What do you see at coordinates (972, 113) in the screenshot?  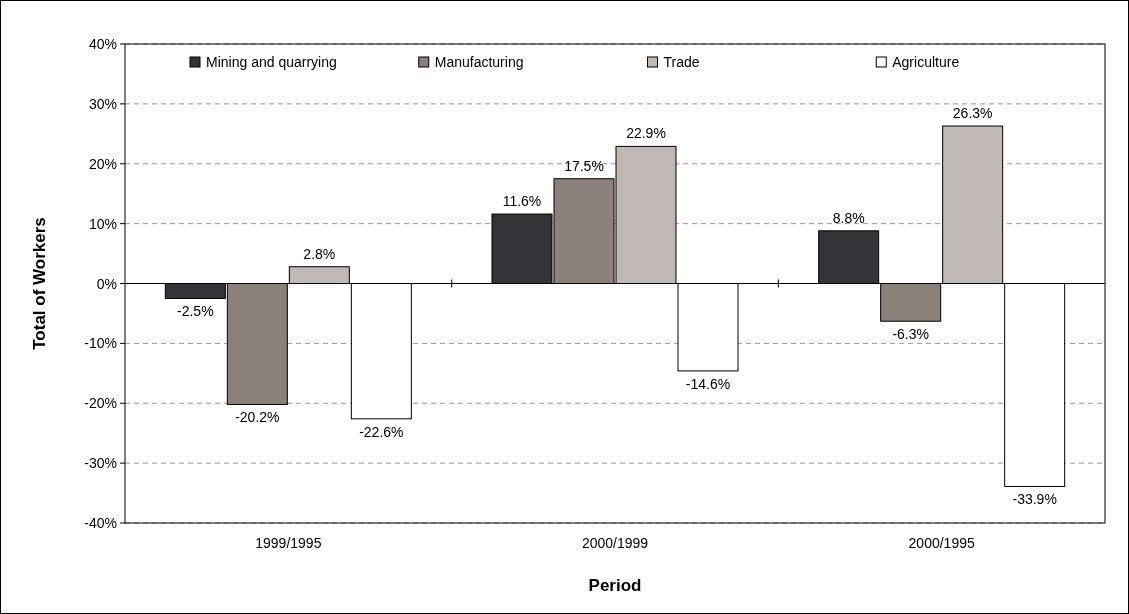 I see `data-label: 26.3%` at bounding box center [972, 113].